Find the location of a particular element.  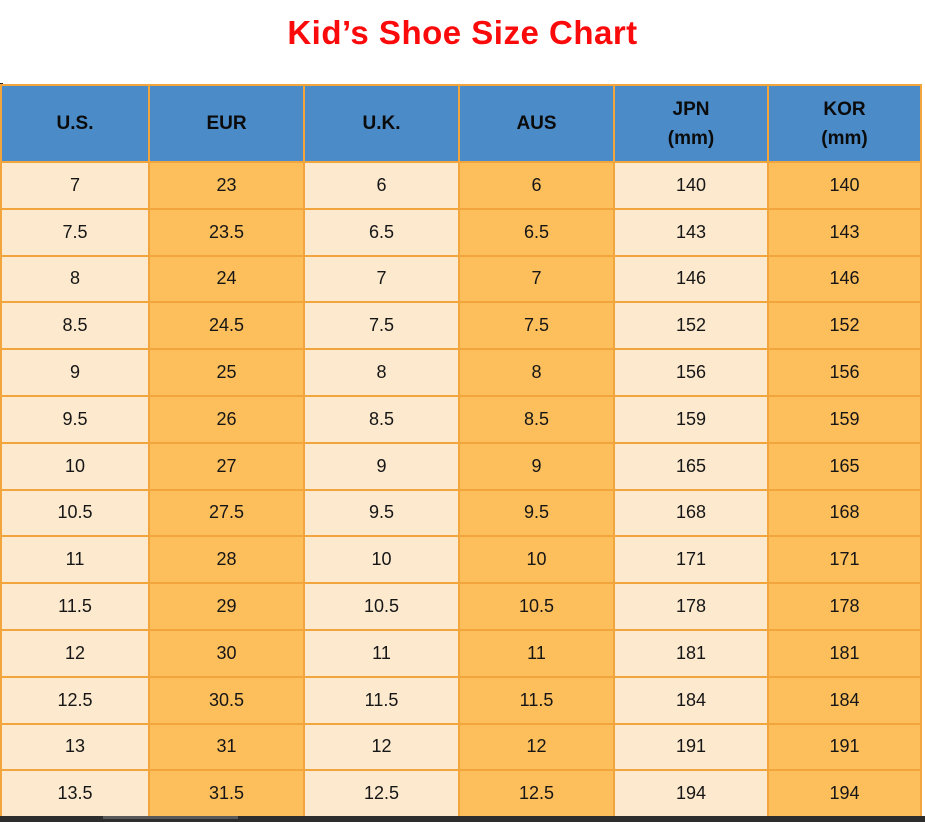

cell: 23 is located at coordinates (226, 185).